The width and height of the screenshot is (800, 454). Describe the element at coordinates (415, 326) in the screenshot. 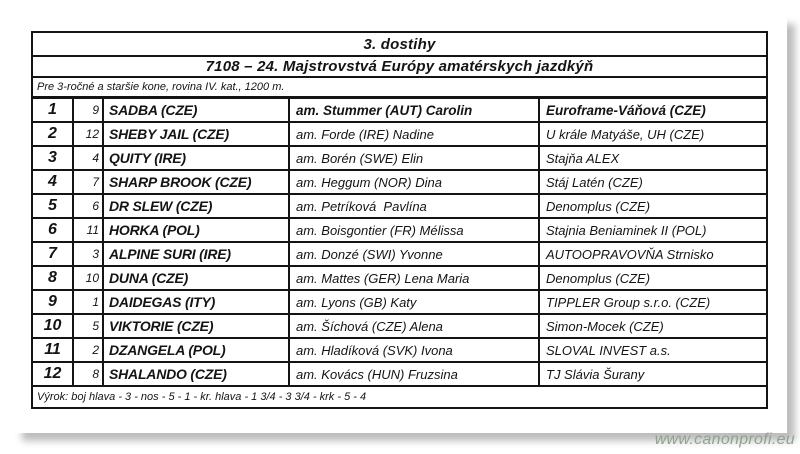

I see `jockey-cell: am. Šíchová (CZE) Alena` at that location.